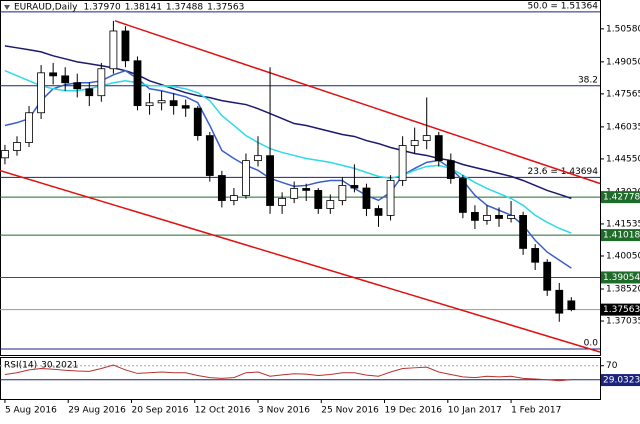 This screenshot has width=640, height=424. I want to click on rsi-marker-label: 29.0323, so click(621, 381).